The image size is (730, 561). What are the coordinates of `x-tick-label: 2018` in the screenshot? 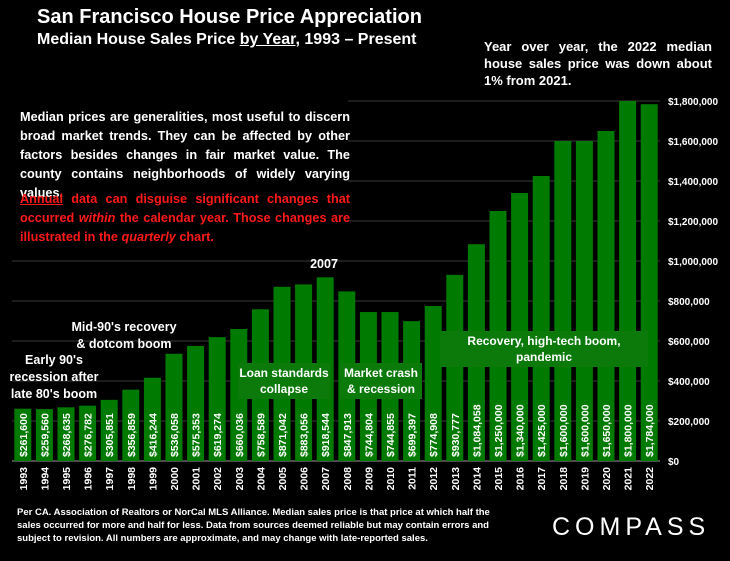 It's located at (564, 479).